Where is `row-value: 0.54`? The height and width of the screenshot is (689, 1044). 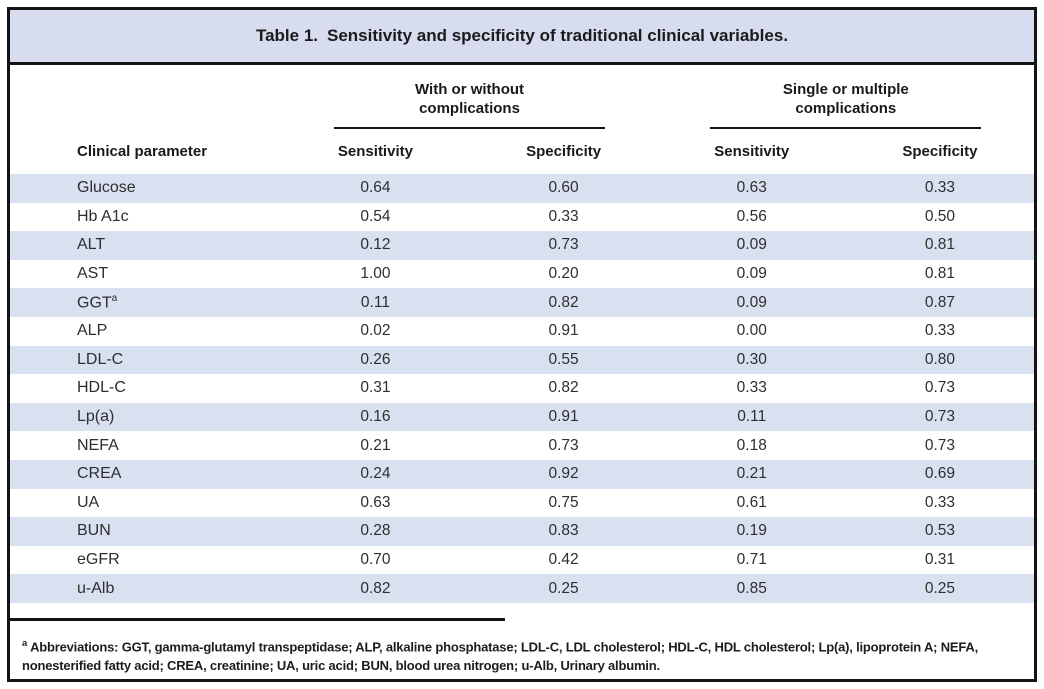
row-value: 0.54 is located at coordinates (375, 216).